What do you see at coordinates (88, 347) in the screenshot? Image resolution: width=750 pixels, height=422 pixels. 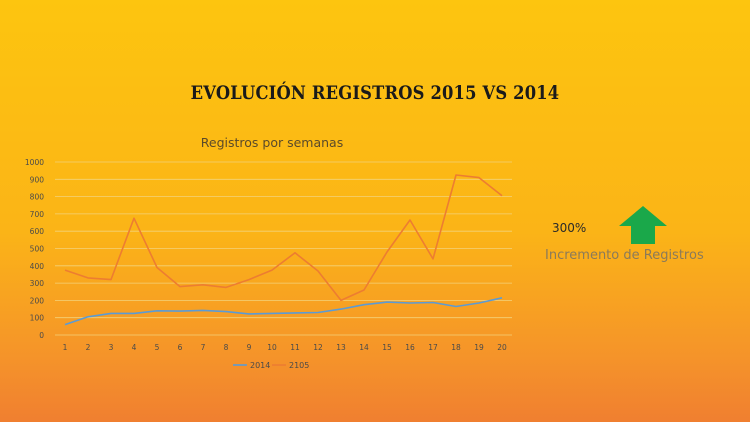 I see `x-tick-label: 2` at bounding box center [88, 347].